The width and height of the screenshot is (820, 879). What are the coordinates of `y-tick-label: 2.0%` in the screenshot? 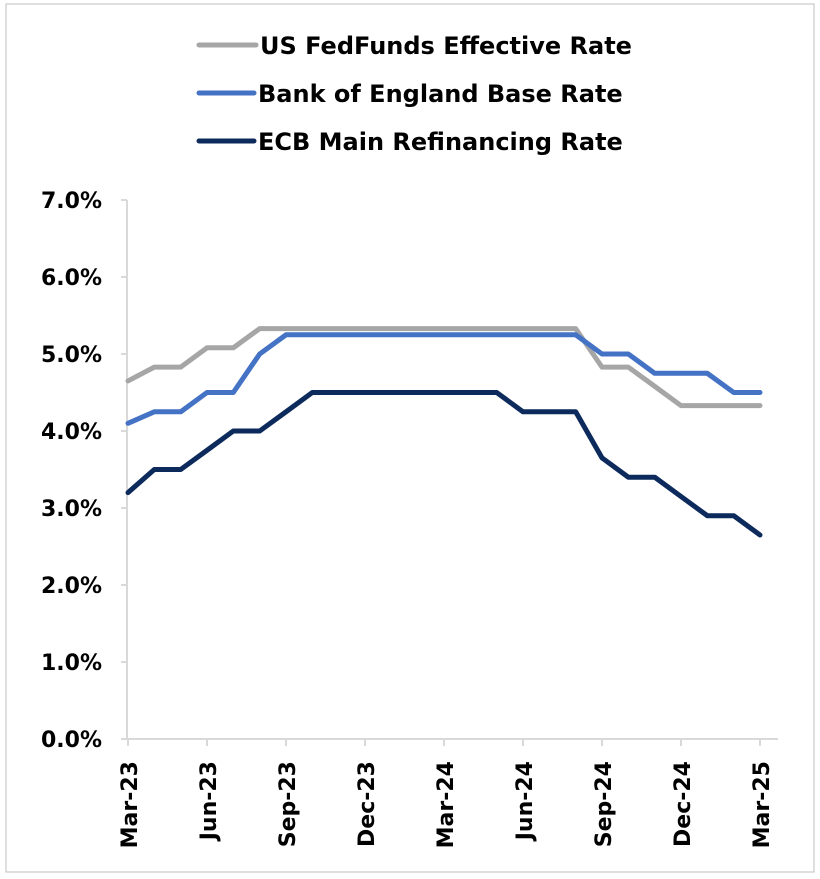 It's located at (71, 586).